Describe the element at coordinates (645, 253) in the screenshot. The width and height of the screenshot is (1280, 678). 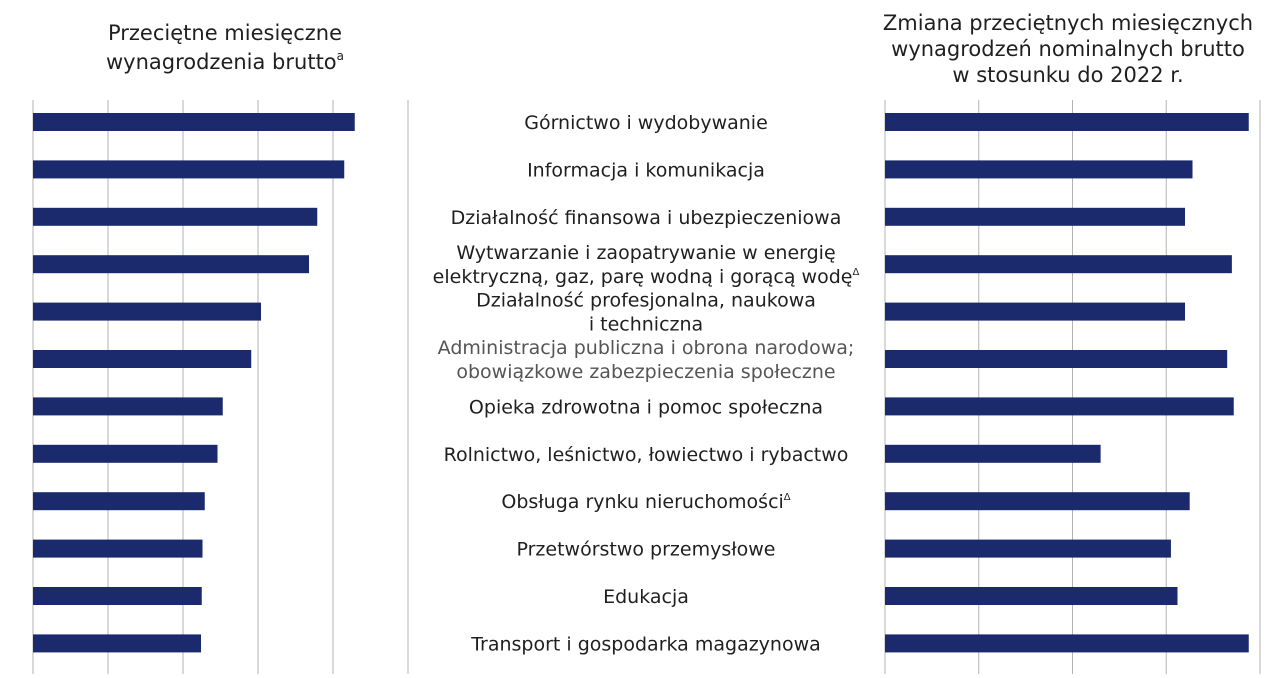
I see `category-label: Wytwarzanie i zaopatrywanie w energię` at that location.